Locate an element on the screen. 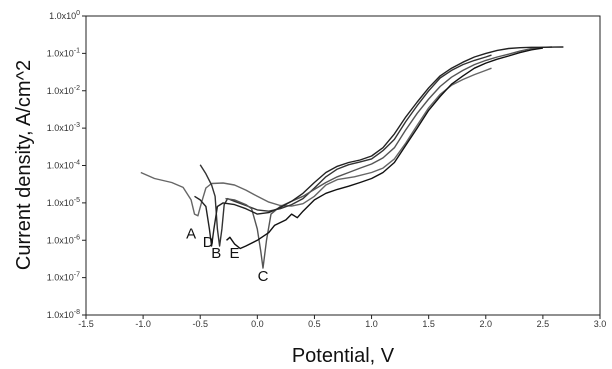 The height and width of the screenshot is (369, 612). x-tick-label: 0.5 is located at coordinates (314, 324).